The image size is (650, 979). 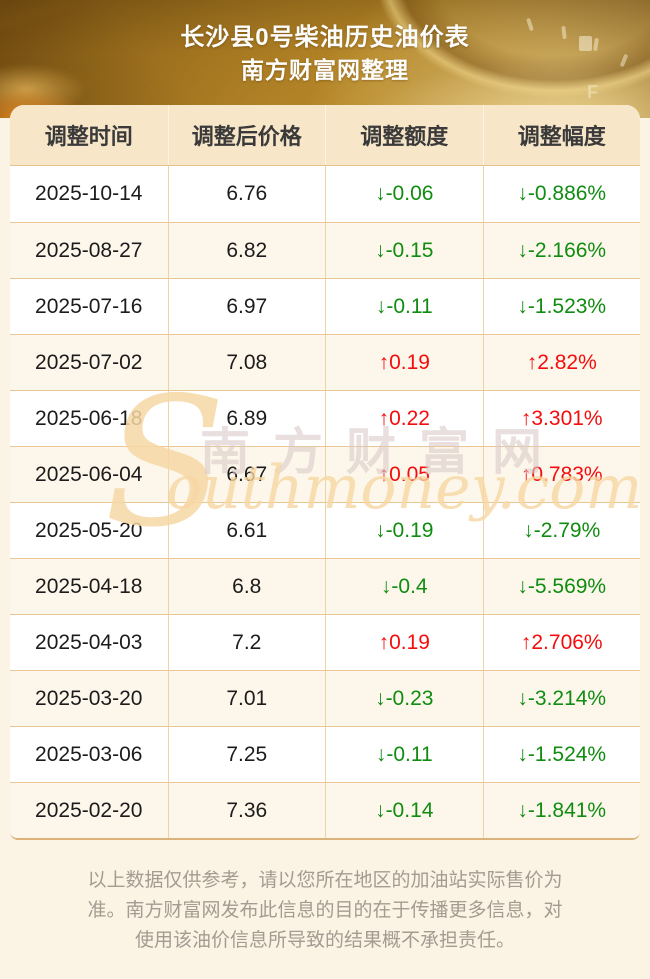 I want to click on table-row: 2025-05-20 6.61 ↓-0.19 ↓-2.79%, so click(x=325, y=530).